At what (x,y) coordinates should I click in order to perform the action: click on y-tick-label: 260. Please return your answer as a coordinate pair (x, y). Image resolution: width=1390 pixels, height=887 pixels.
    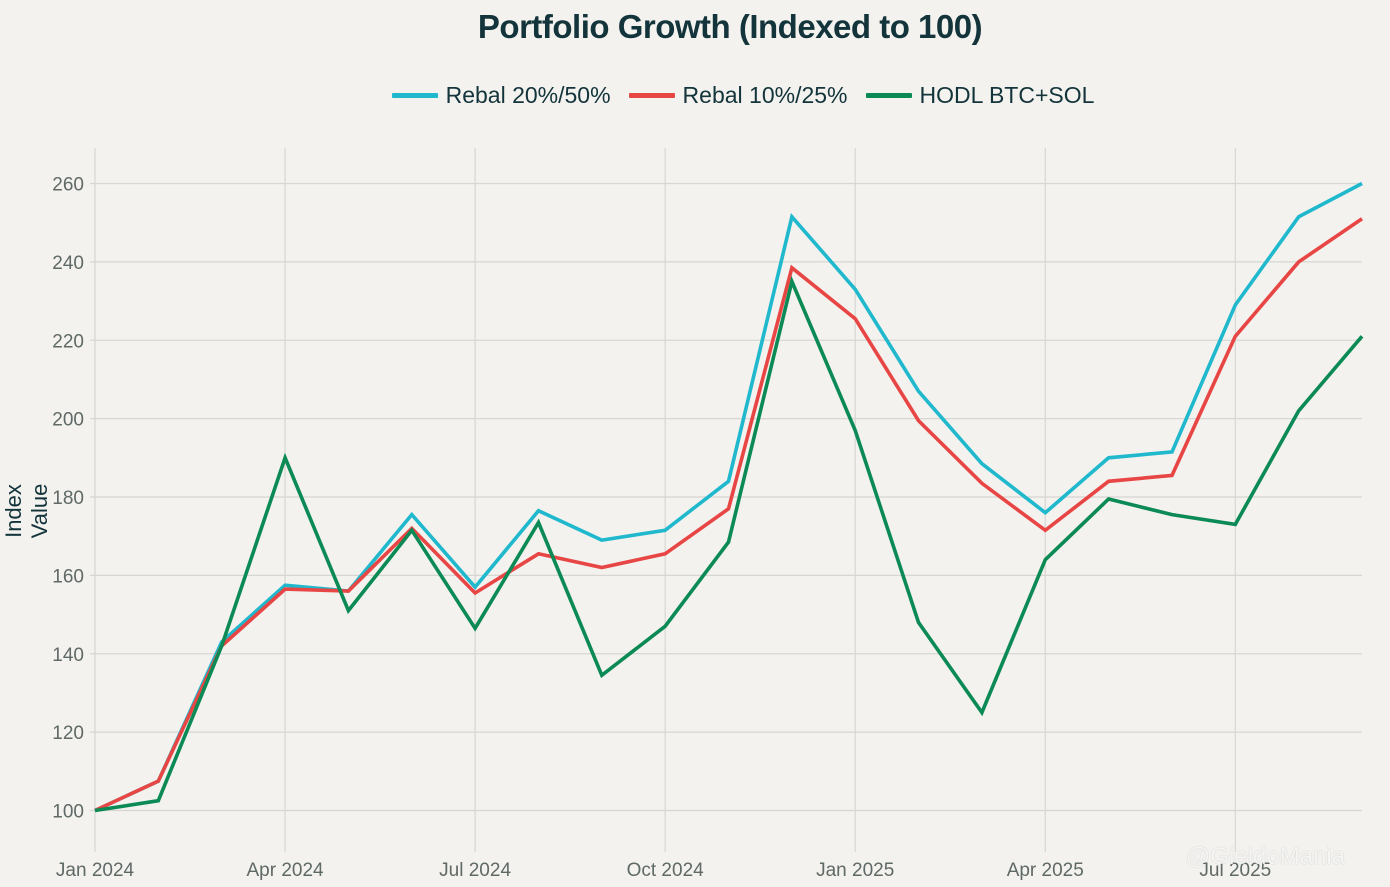
    Looking at the image, I should click on (68, 185).